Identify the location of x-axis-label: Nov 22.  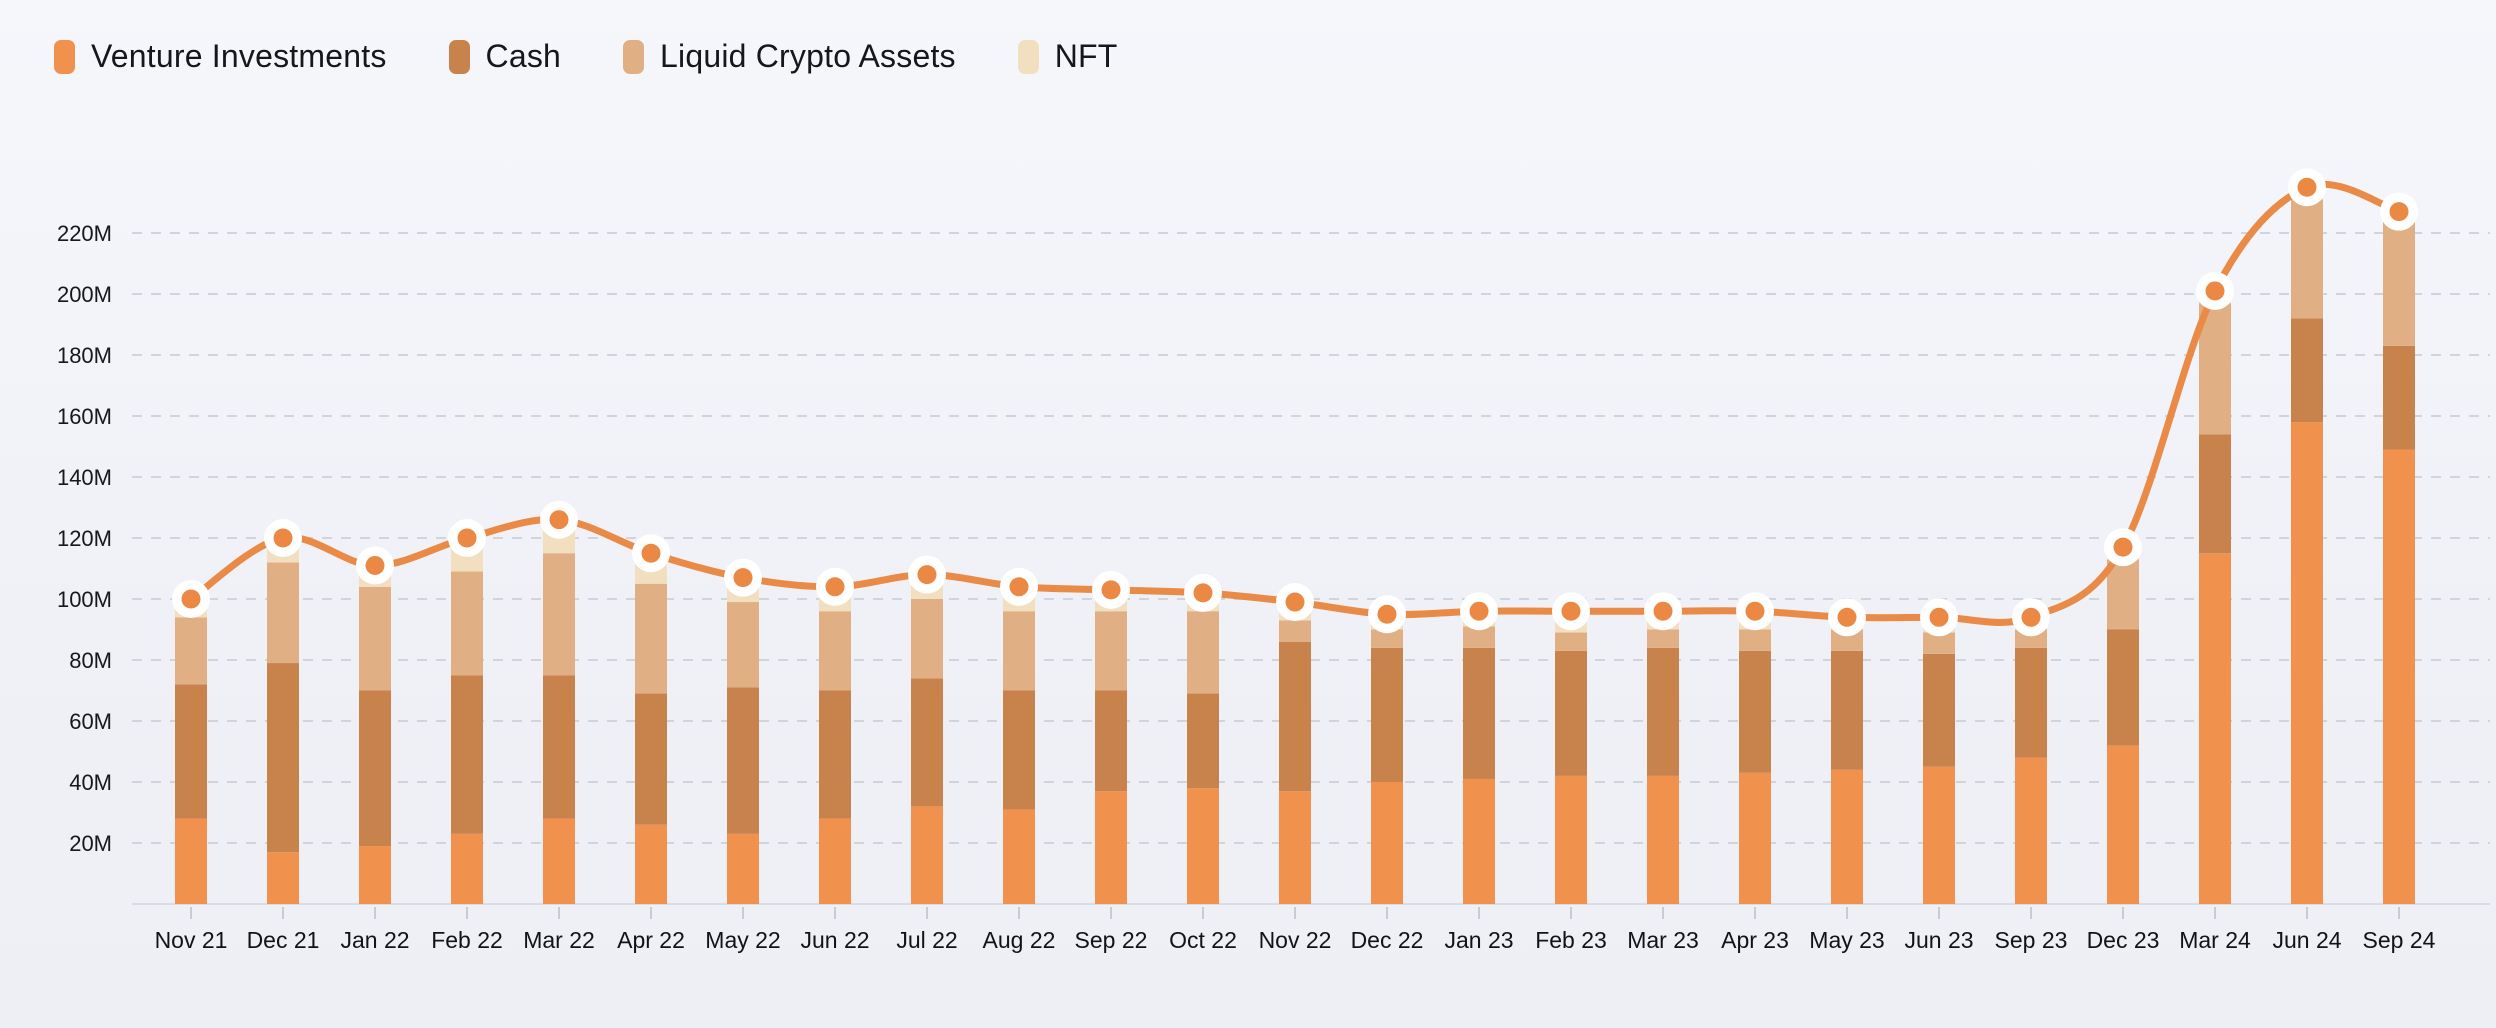
(1295, 940).